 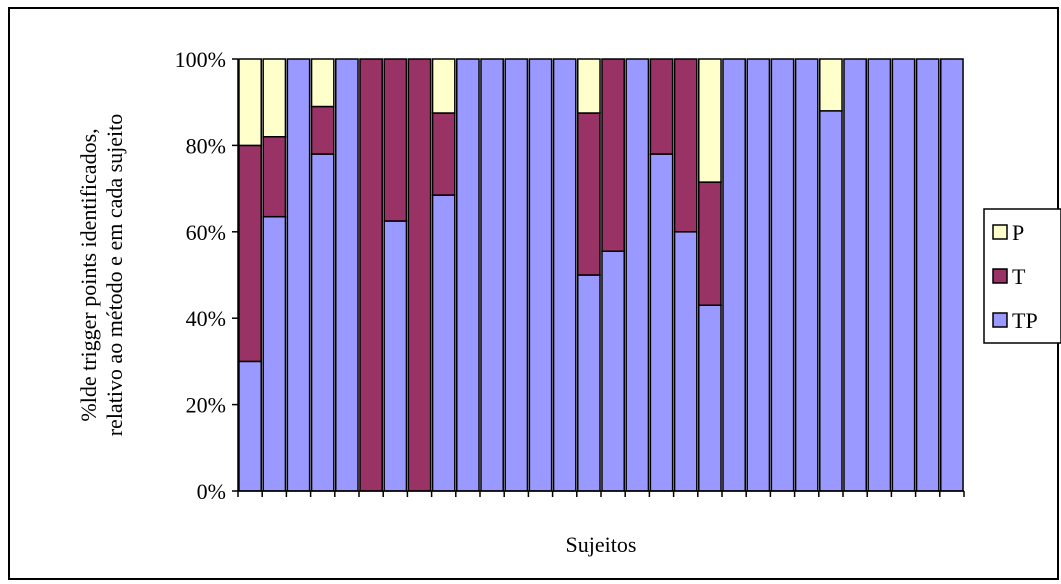 I want to click on y-axis-title-line-1: %lde trigger points identificados,, so click(x=88, y=274).